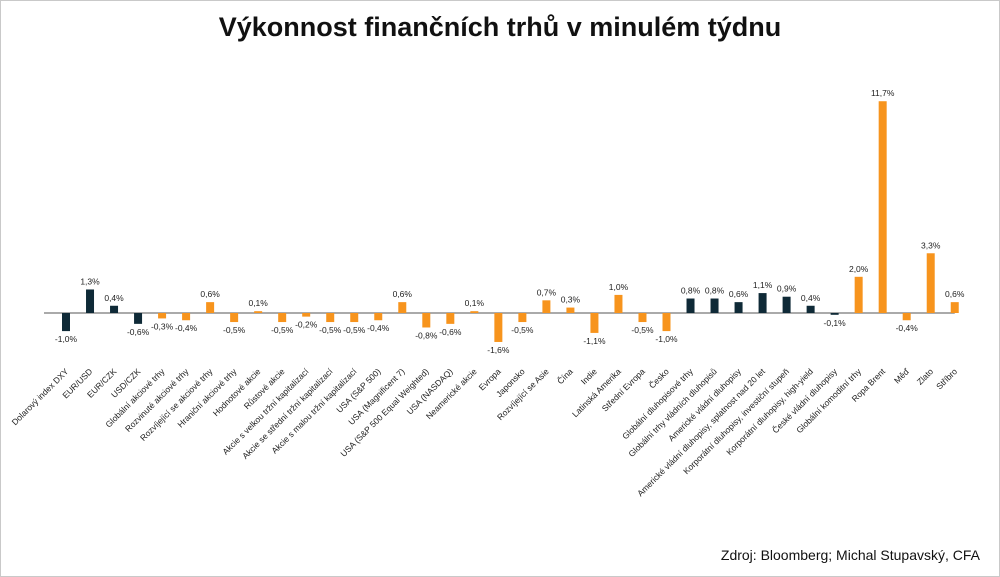  Describe the element at coordinates (498, 350) in the screenshot. I see `data-label: -1,6%` at that location.